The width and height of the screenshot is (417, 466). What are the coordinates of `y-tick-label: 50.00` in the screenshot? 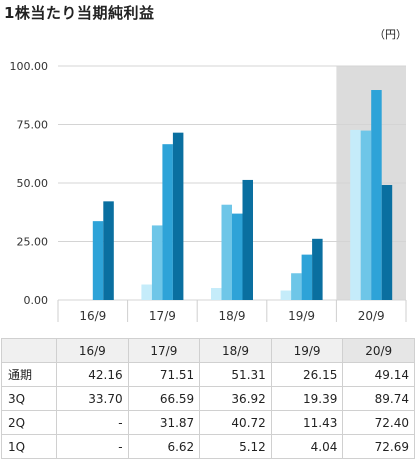 It's located at (33, 183).